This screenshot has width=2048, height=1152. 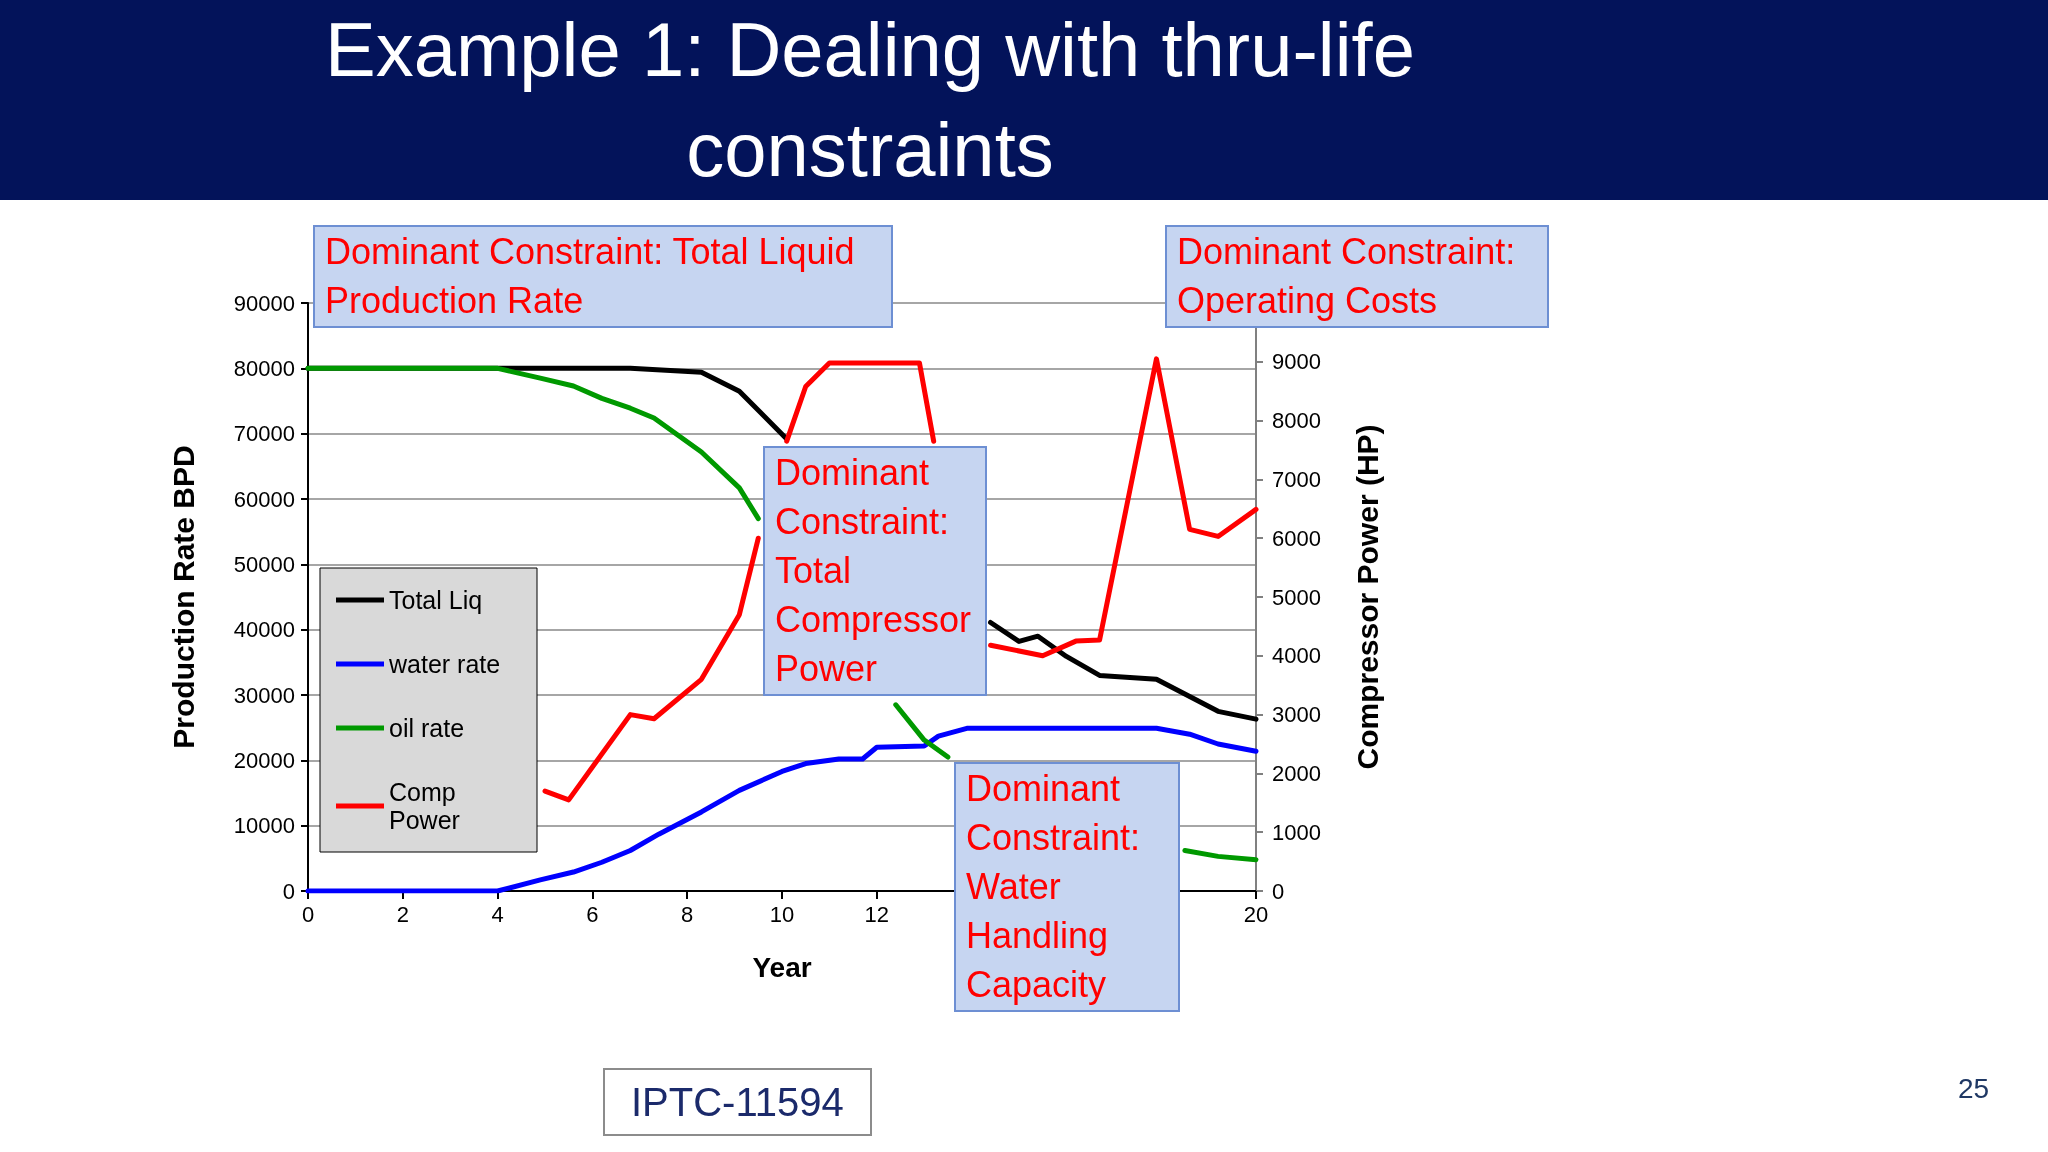 What do you see at coordinates (264, 760) in the screenshot?
I see `y-tick-label: 20000` at bounding box center [264, 760].